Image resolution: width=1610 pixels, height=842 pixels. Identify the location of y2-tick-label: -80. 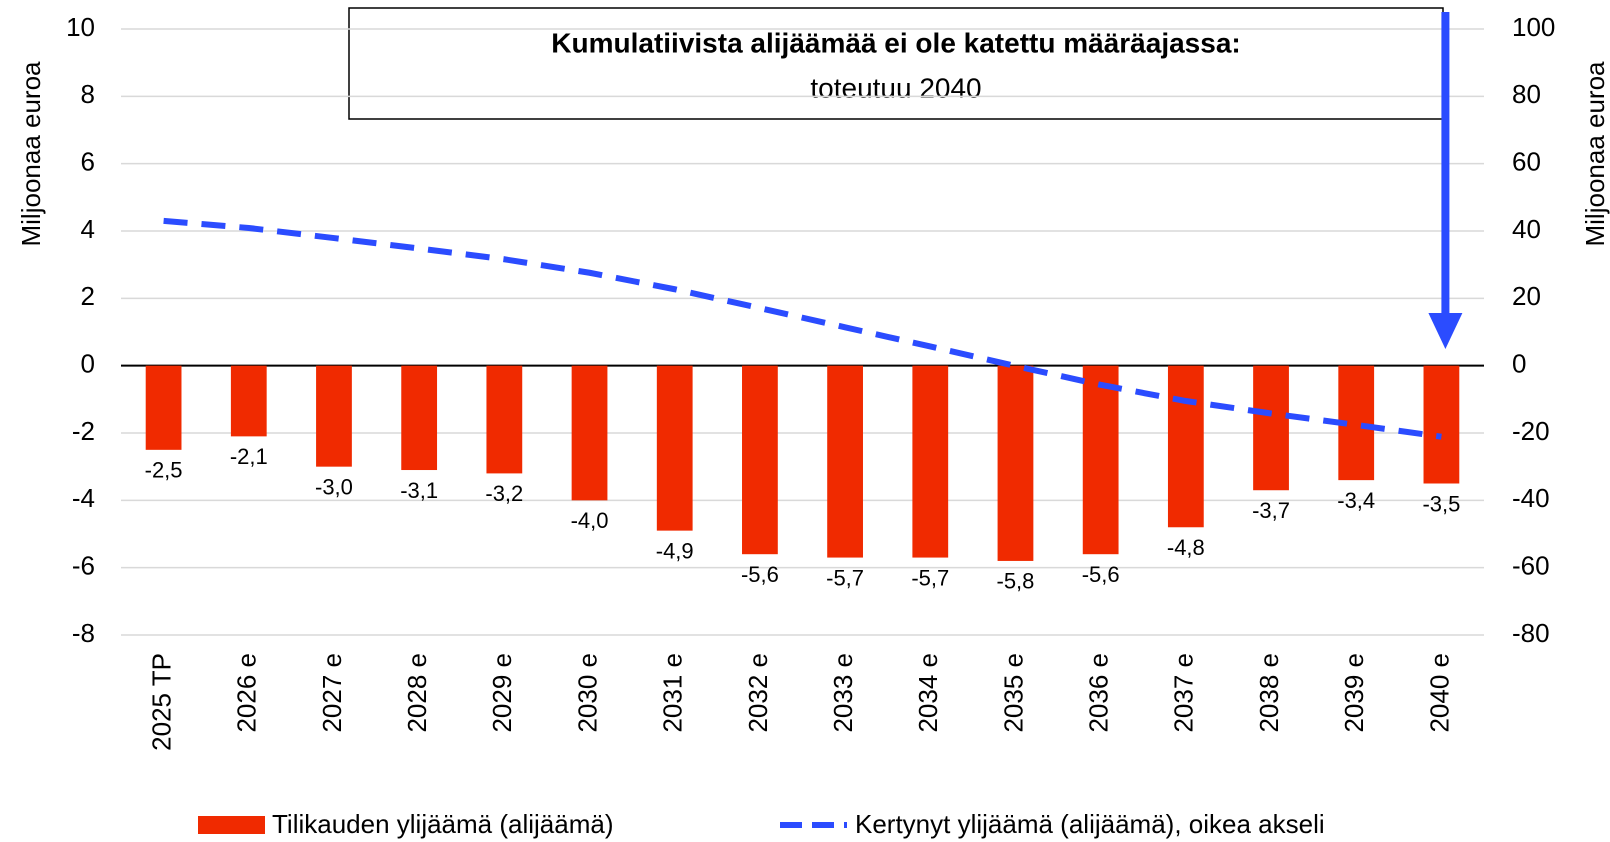
(1531, 633).